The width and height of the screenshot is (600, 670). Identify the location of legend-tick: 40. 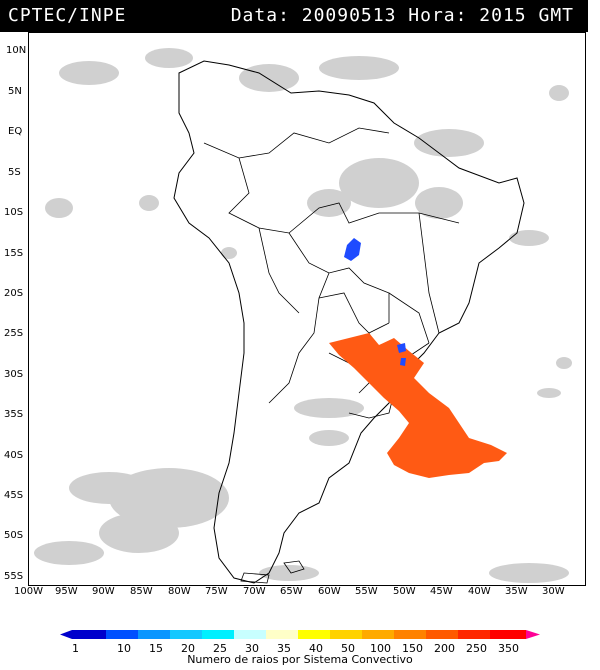
(316, 648).